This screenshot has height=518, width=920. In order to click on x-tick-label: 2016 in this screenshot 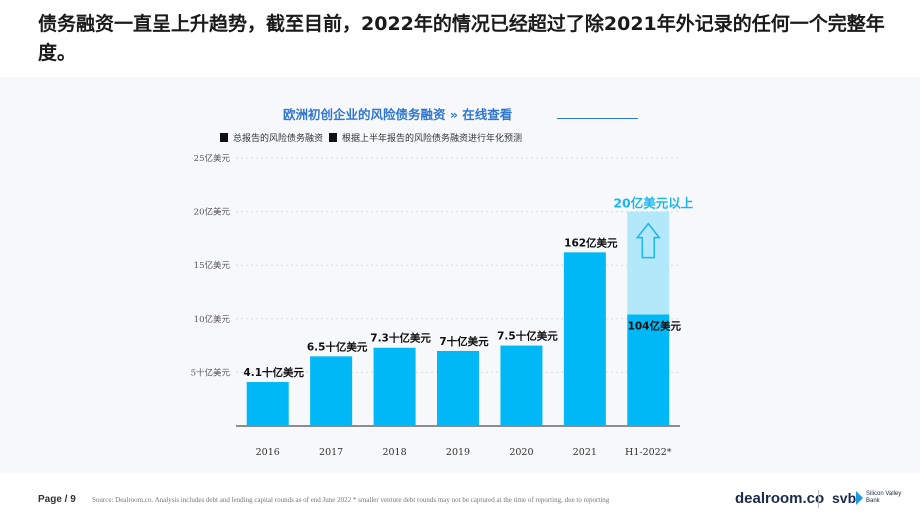, I will do `click(268, 452)`.